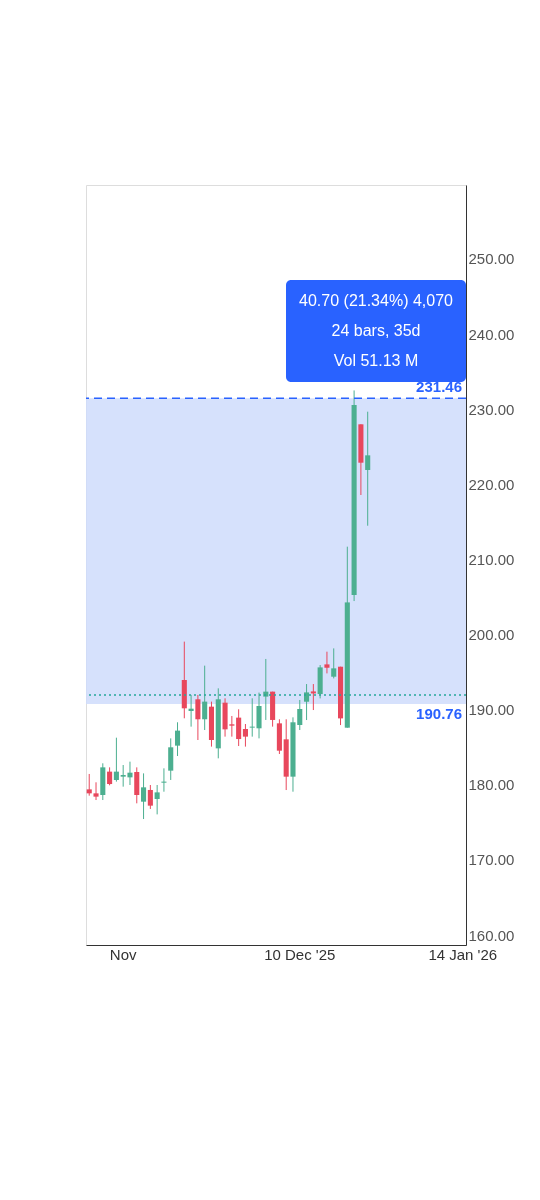  I want to click on band-label: 190.76, so click(439, 713).